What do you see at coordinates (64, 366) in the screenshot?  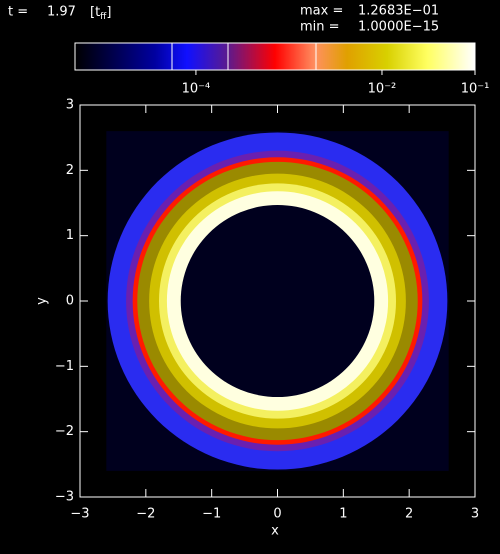 I see `y-tick-label: −1` at bounding box center [64, 366].